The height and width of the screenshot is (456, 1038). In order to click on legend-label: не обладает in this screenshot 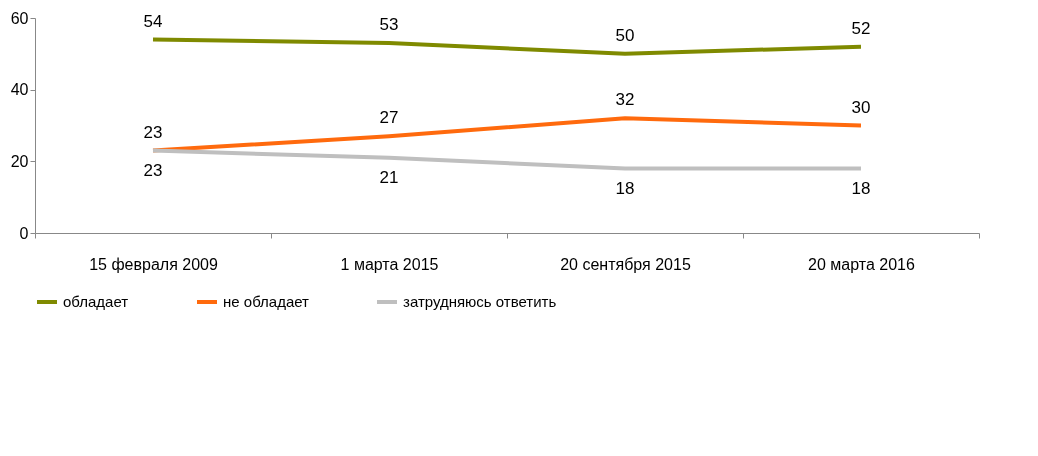, I will do `click(266, 301)`.